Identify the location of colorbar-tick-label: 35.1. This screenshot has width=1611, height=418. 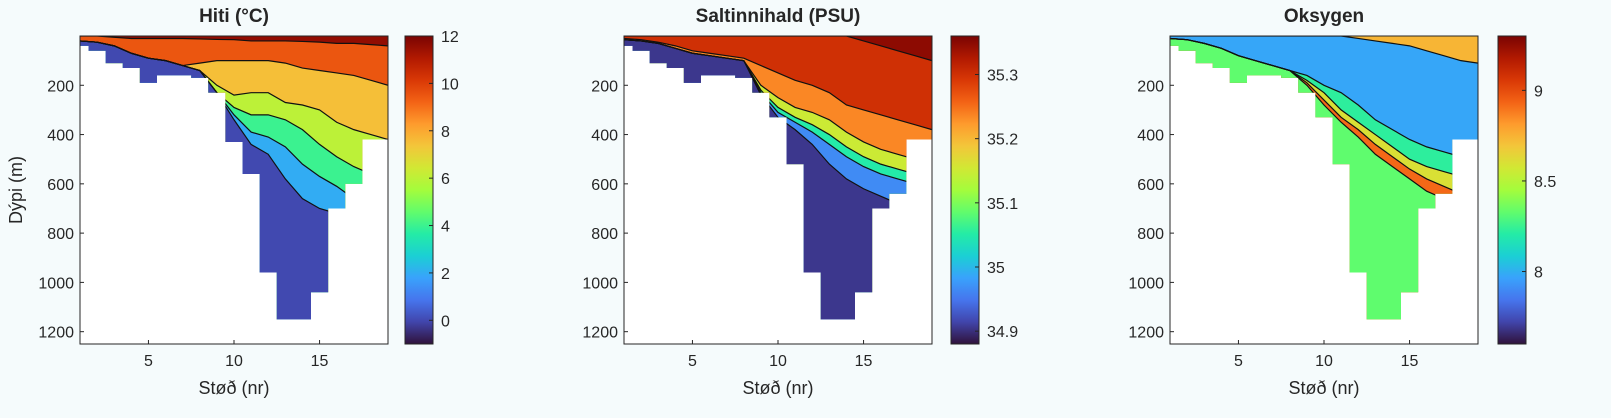
(1002, 204).